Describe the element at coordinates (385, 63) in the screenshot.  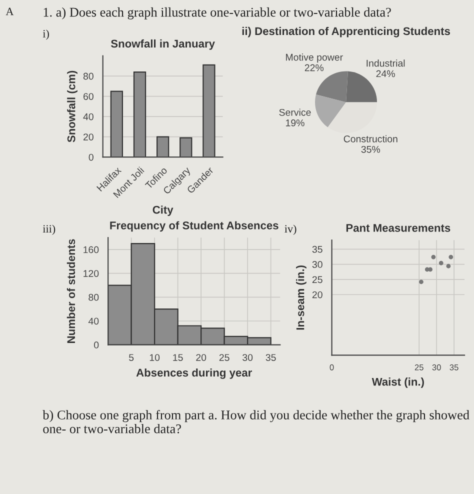
I see `slice-label: Industrial` at that location.